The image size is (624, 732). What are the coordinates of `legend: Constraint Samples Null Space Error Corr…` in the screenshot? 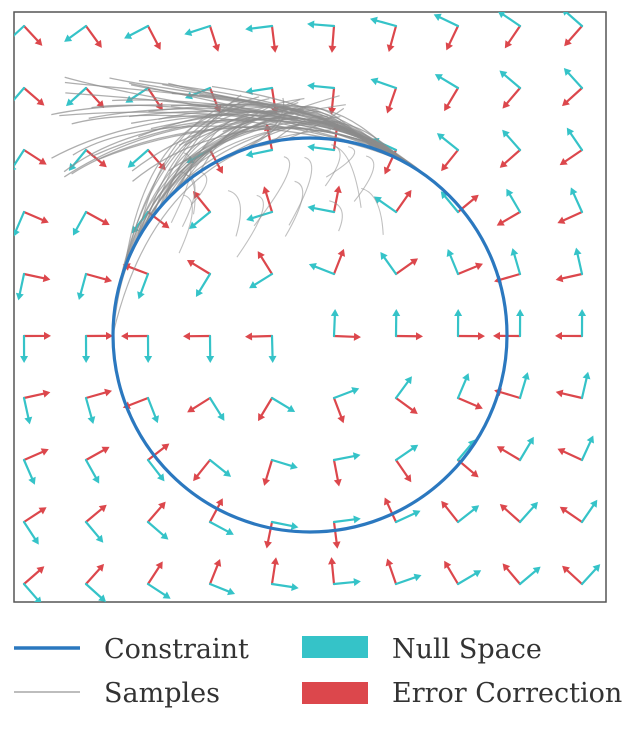 It's located at (318, 671).